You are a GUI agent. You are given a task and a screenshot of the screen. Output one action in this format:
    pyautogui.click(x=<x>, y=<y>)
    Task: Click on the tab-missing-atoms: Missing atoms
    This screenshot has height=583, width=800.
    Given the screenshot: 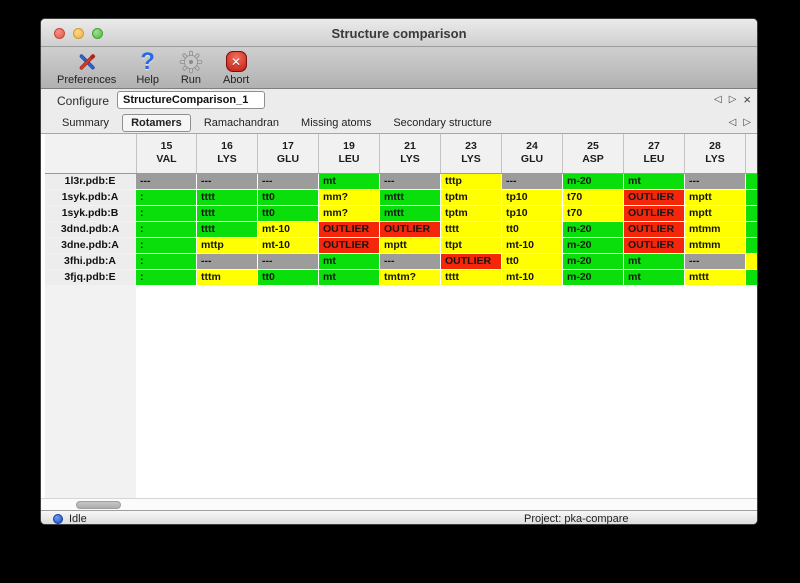 What is the action you would take?
    pyautogui.click(x=336, y=123)
    